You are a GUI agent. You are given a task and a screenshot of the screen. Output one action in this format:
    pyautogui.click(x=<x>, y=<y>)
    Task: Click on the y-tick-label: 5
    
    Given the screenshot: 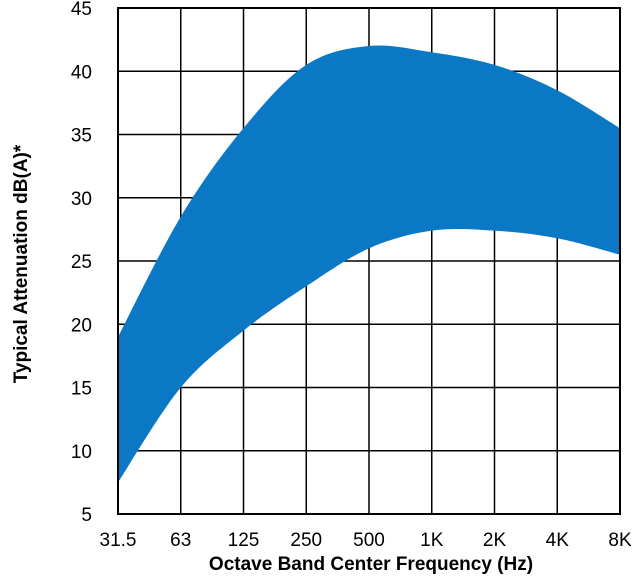 What is the action you would take?
    pyautogui.click(x=86, y=515)
    